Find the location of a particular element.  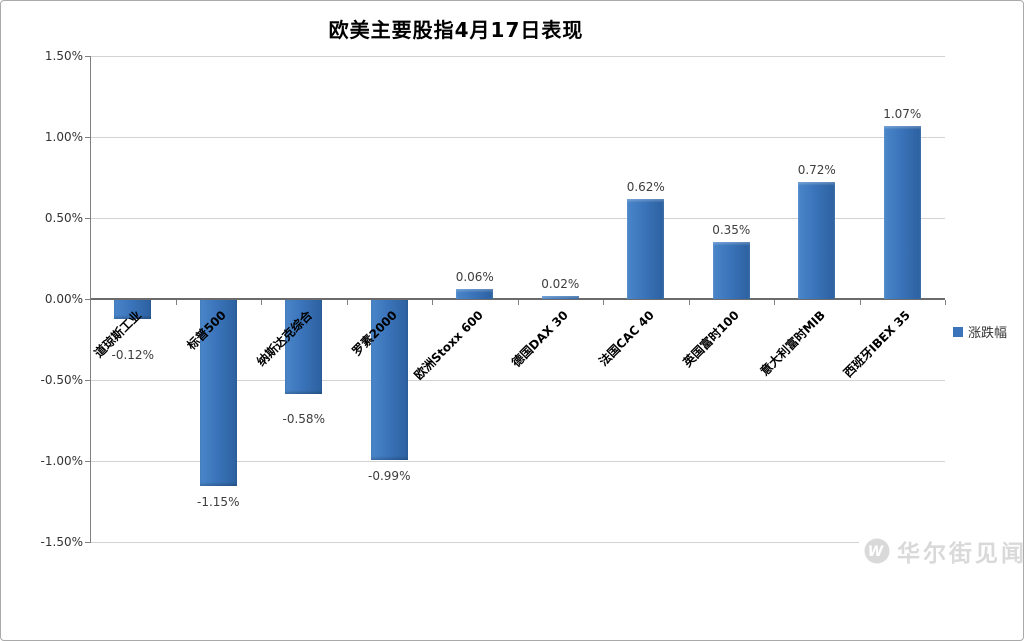

bar-value-label: 0.72% is located at coordinates (816, 170).